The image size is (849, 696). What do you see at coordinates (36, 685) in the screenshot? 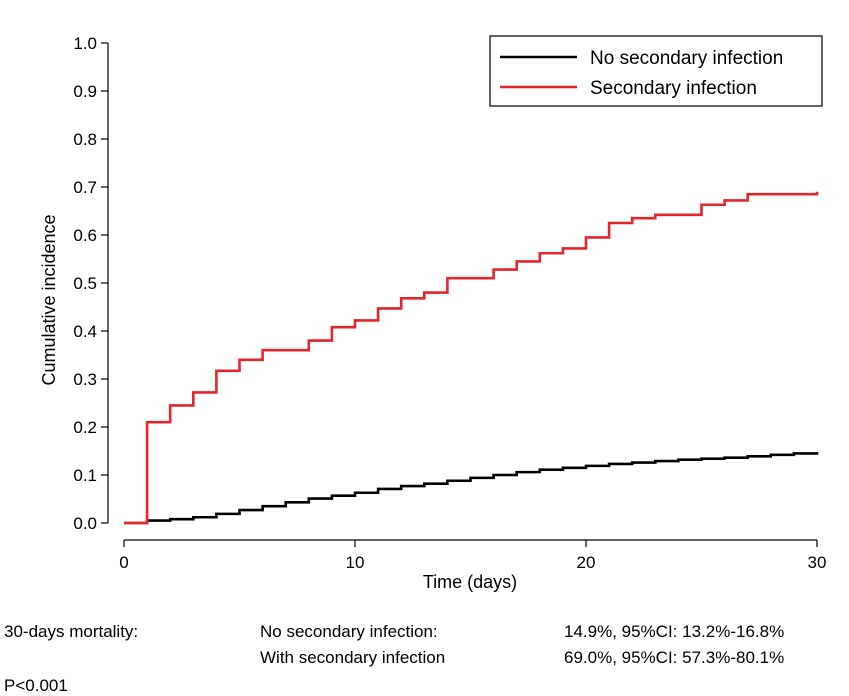
I see `p-value: P<0.001` at bounding box center [36, 685].